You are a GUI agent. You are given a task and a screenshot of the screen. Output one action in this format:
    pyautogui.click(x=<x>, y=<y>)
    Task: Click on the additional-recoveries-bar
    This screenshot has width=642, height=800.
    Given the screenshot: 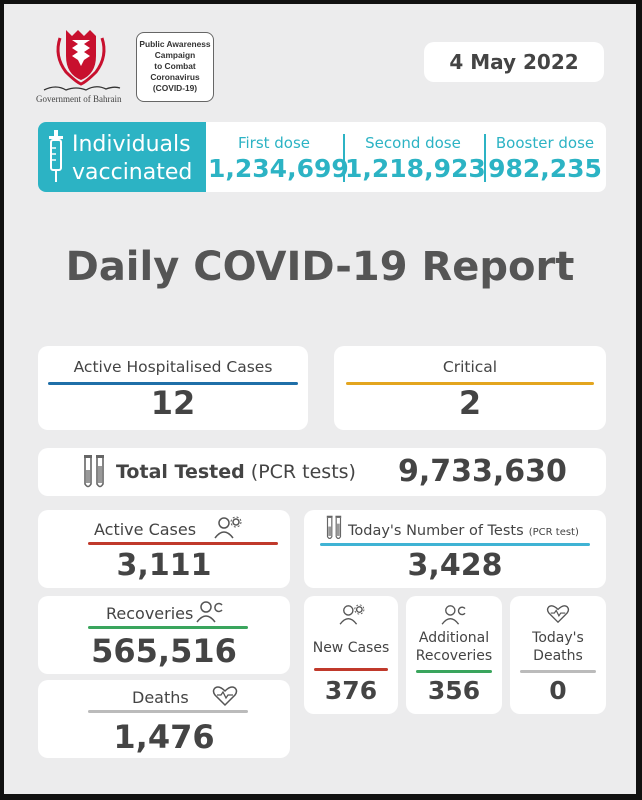 What is the action you would take?
    pyautogui.click(x=454, y=671)
    